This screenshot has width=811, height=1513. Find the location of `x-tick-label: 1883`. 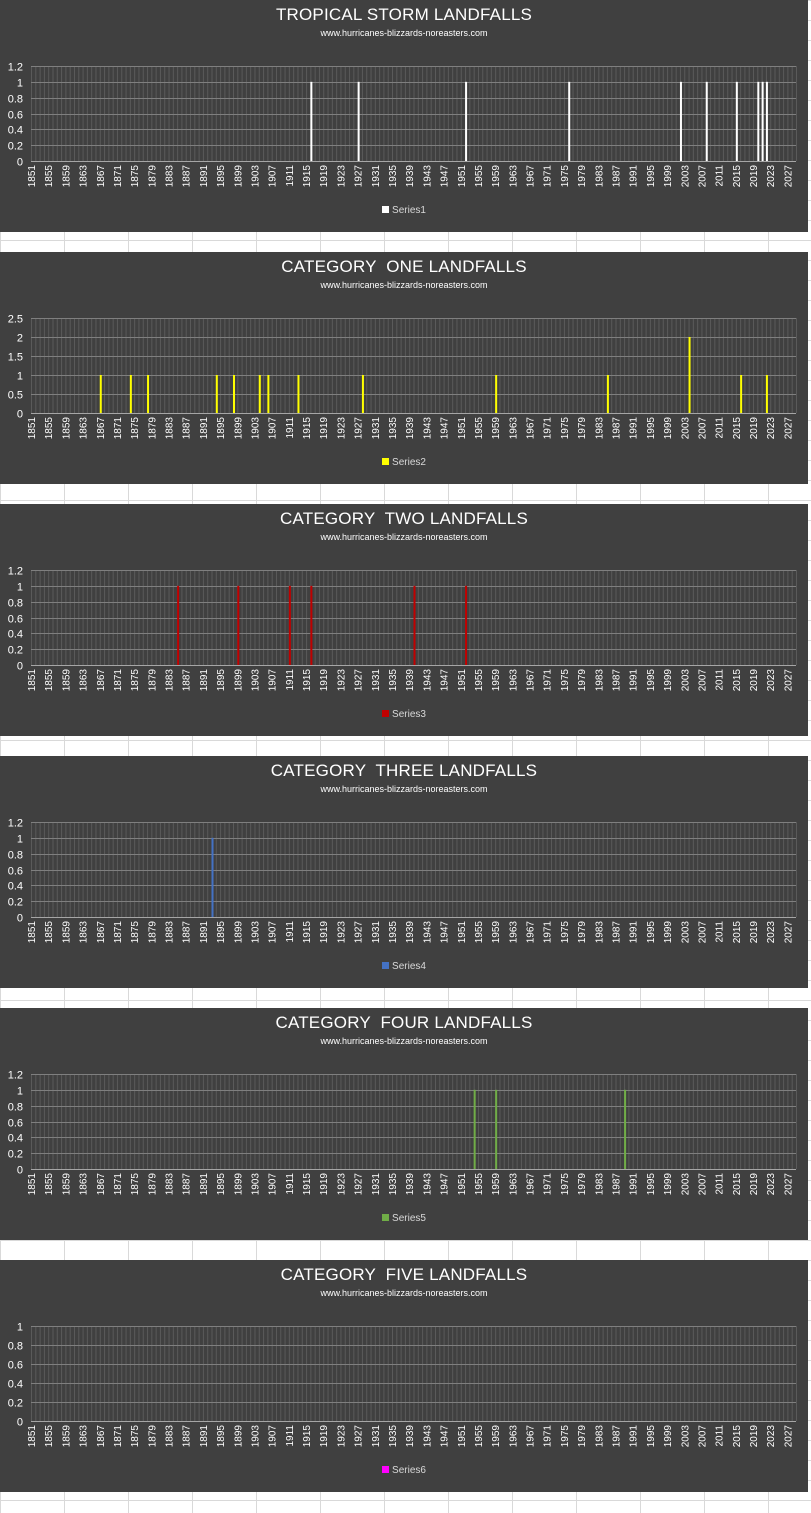

x-tick-label: 1883 is located at coordinates (170, 680).